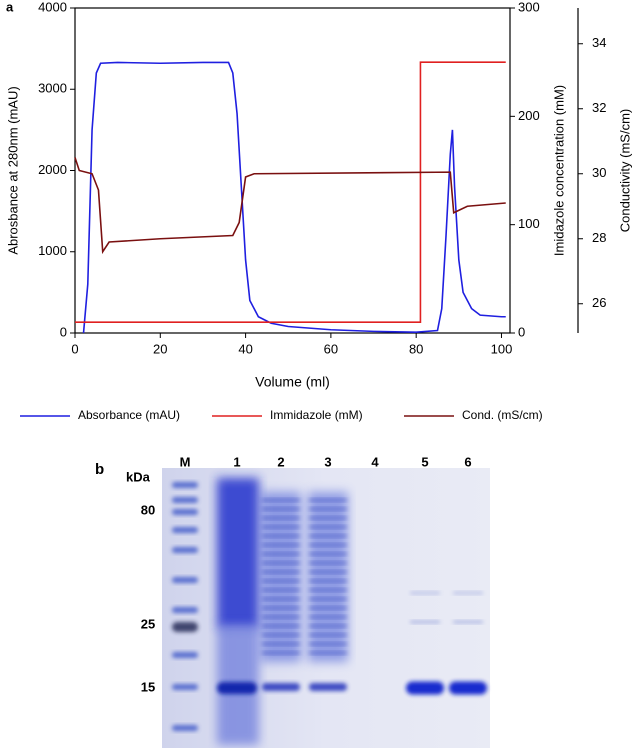 This screenshot has height=753, width=638. I want to click on marker-label: 25, so click(148, 623).